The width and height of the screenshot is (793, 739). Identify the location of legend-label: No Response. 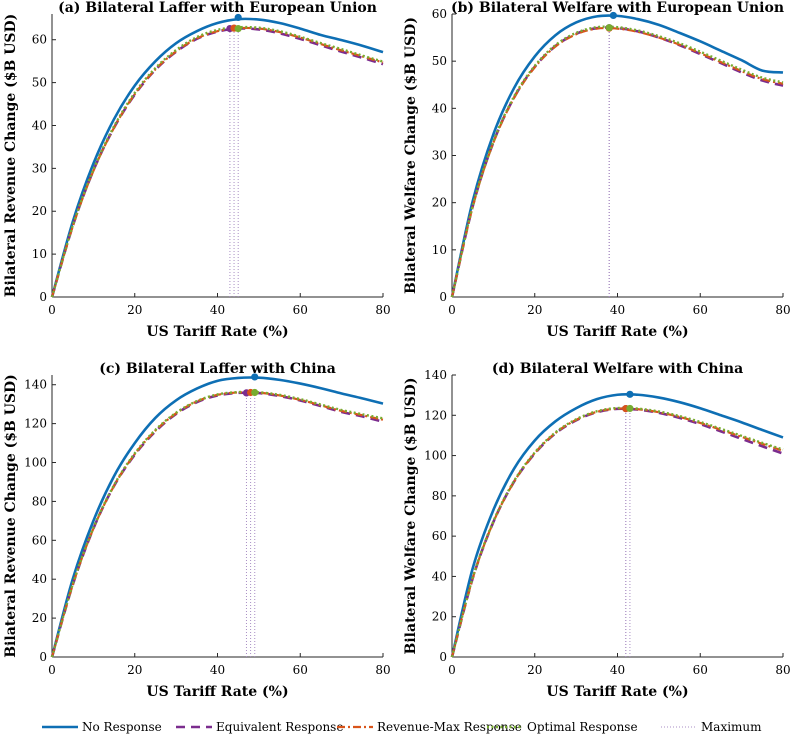
(122, 727).